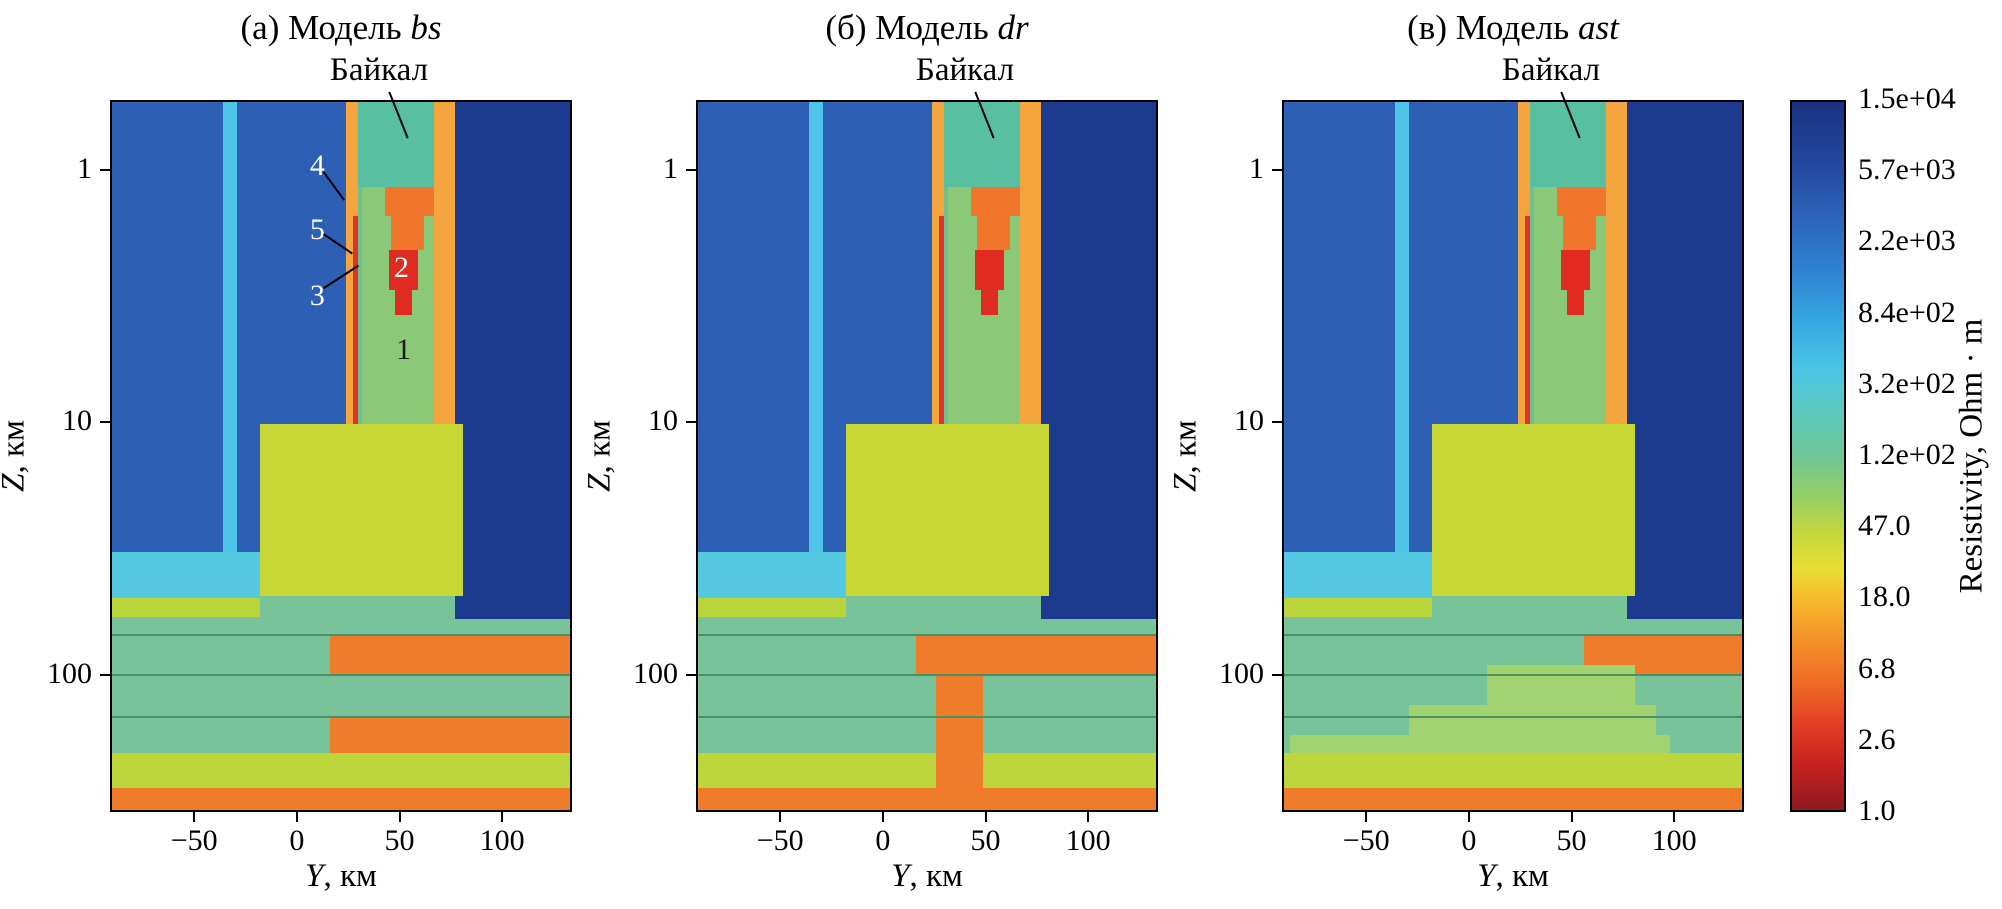 The height and width of the screenshot is (909, 2002). Describe the element at coordinates (1877, 739) in the screenshot. I see `colorbar-tick-label: 2.6` at that location.